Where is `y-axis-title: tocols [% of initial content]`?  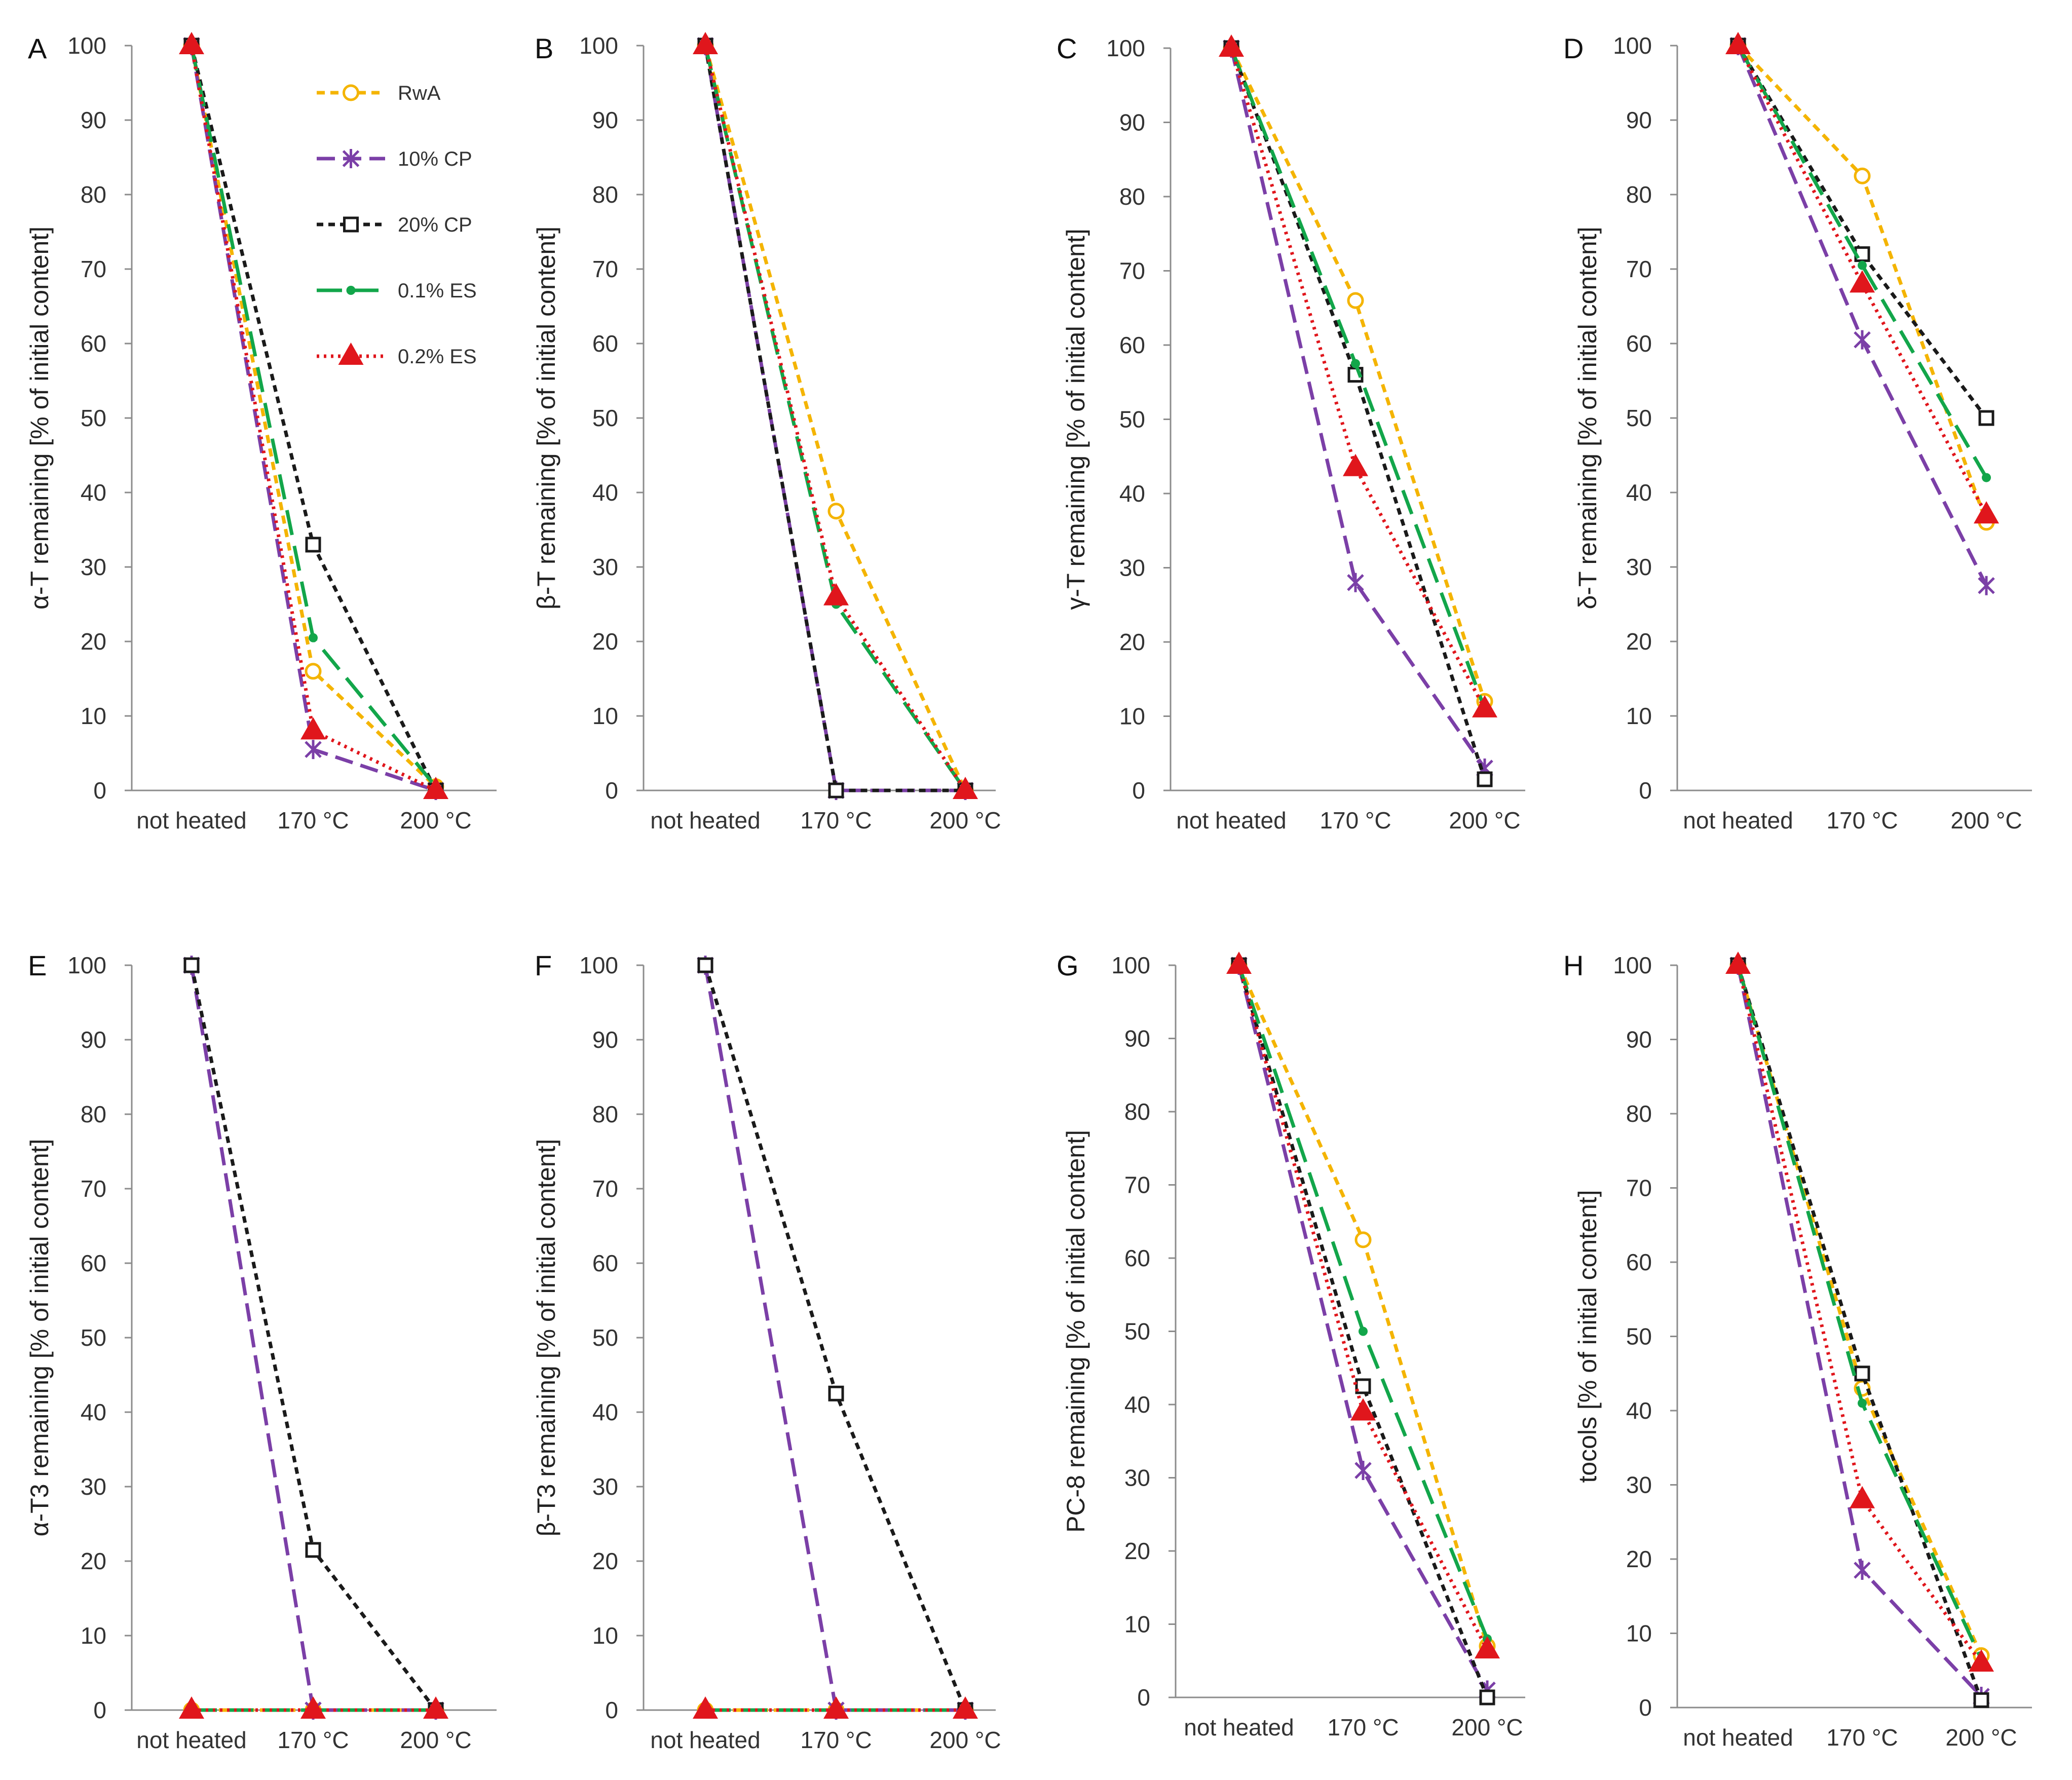 y-axis-title: tocols [% of initial content] is located at coordinates (1587, 1336).